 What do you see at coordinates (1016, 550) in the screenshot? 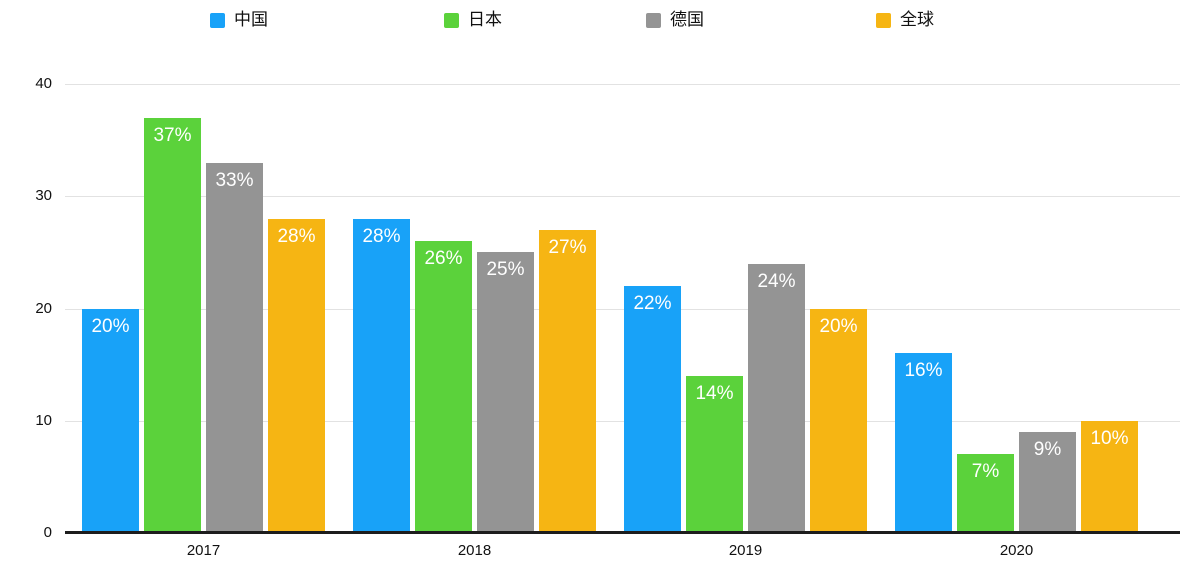
I see `x-axis-label: 2020` at bounding box center [1016, 550].